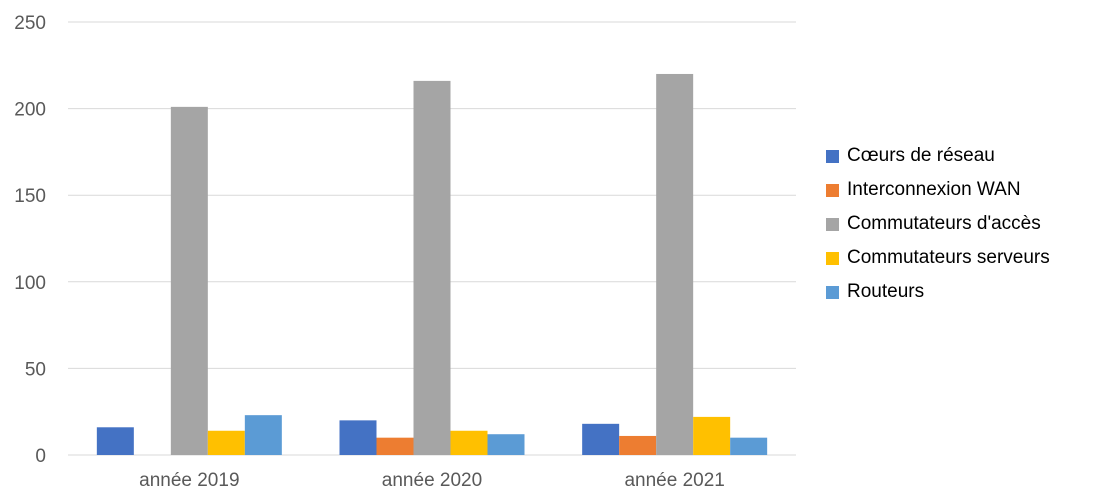 The height and width of the screenshot is (501, 1117). What do you see at coordinates (432, 480) in the screenshot?
I see `x-tick-label: année 2020` at bounding box center [432, 480].